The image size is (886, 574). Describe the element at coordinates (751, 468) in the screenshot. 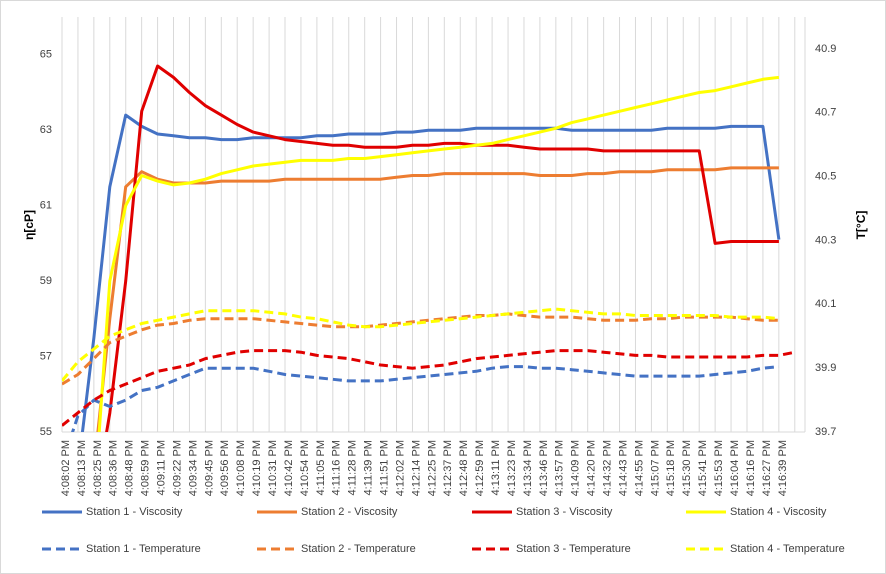

I see `x-tick-label: 4:16:16 PM` at that location.